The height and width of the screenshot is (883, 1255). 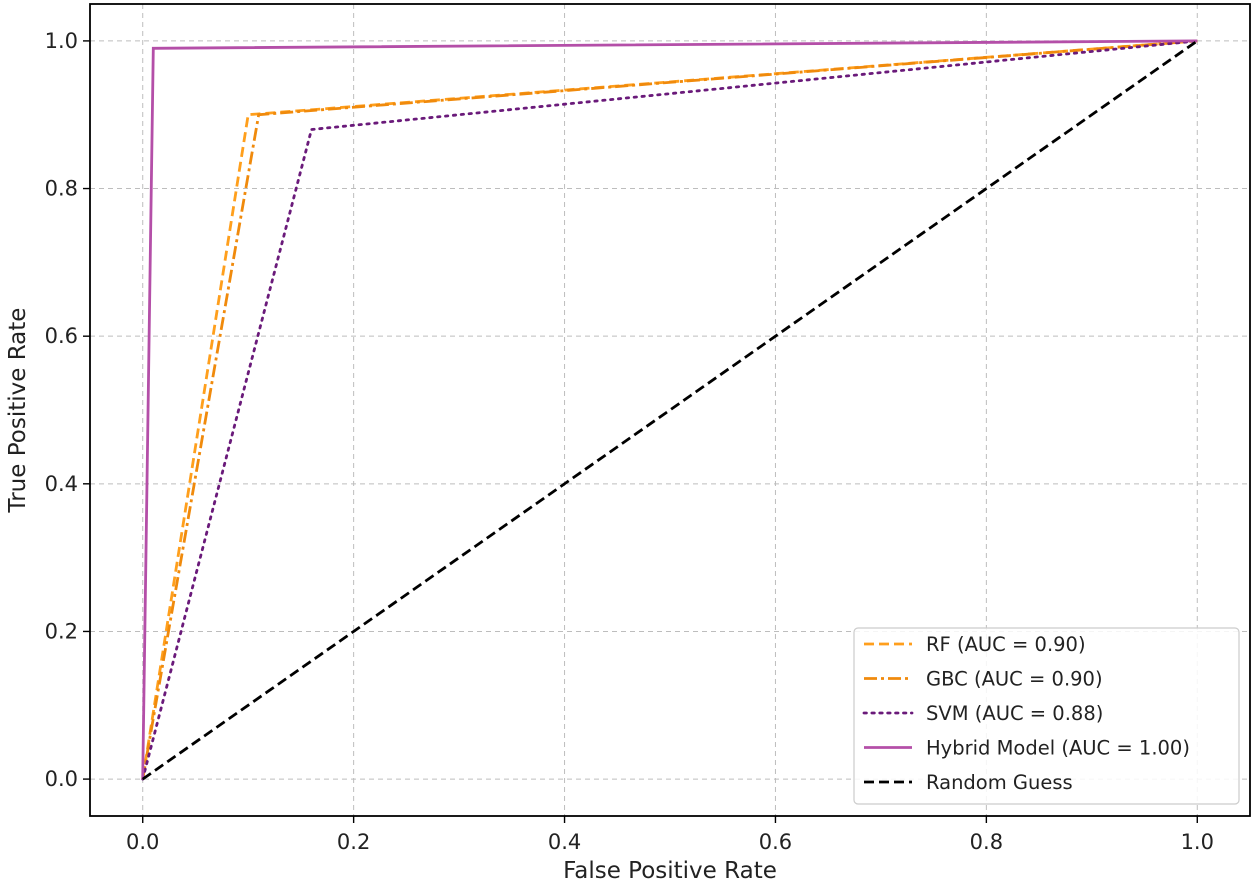 I want to click on x-tick-label: 0.0, so click(x=142, y=842).